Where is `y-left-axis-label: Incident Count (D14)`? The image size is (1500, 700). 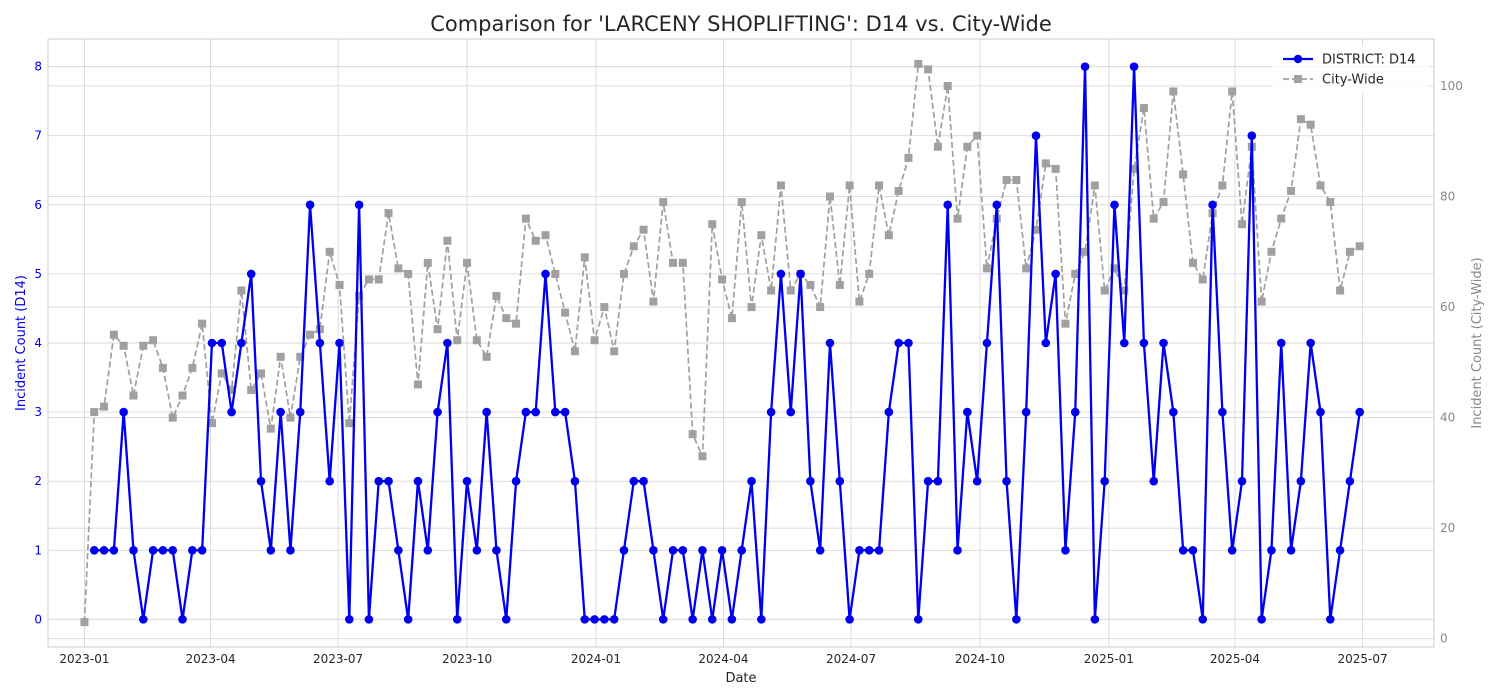
y-left-axis-label: Incident Count (D14) is located at coordinates (21, 343).